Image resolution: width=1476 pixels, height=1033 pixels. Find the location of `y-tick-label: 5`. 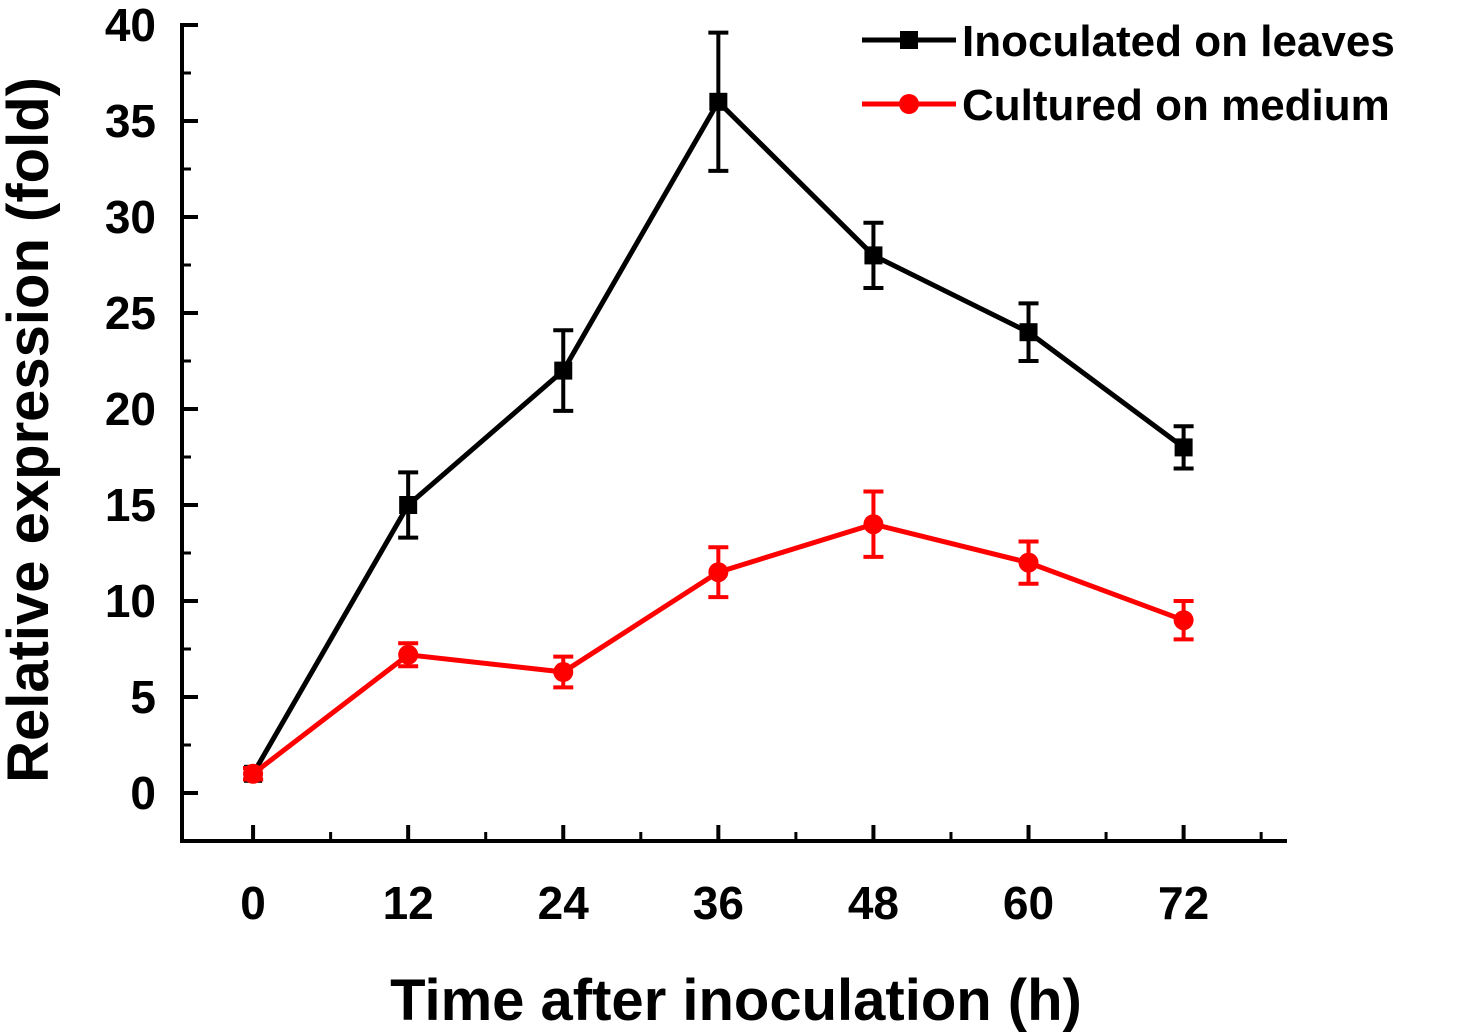

y-tick-label: 5 is located at coordinates (143, 697).